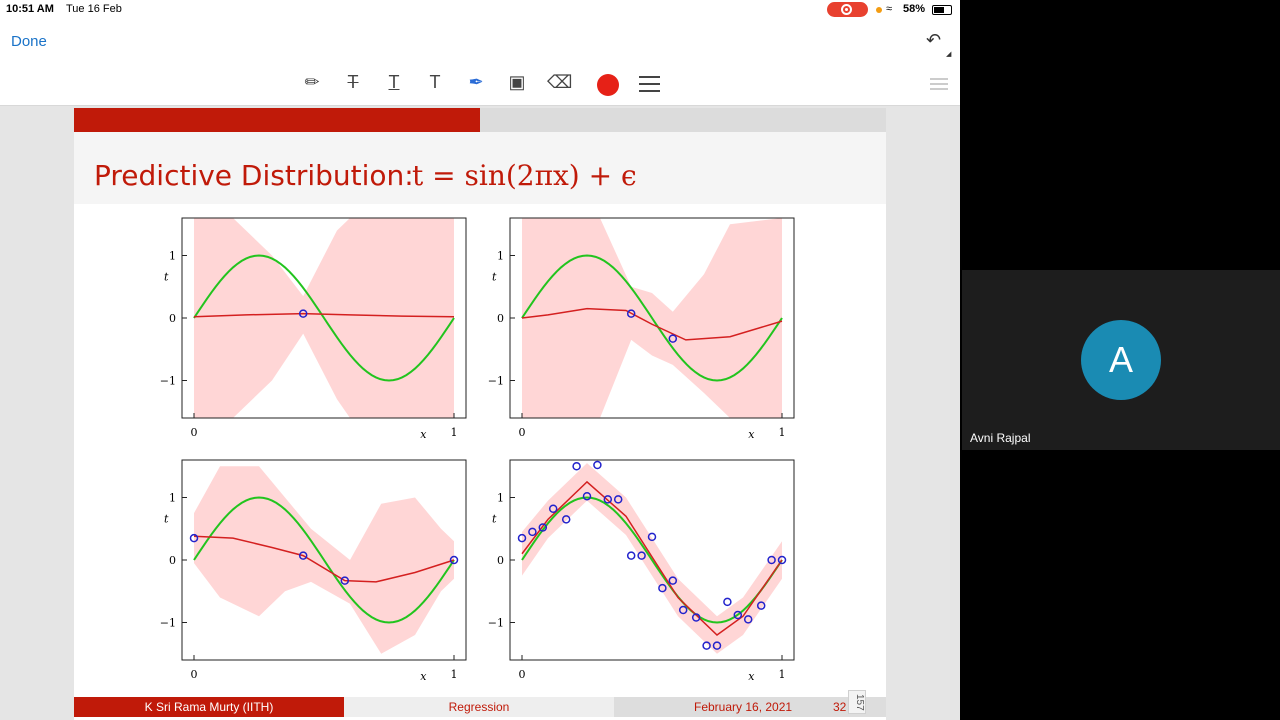 Image resolution: width=1280 pixels, height=720 pixels. What do you see at coordinates (480, 63) in the screenshot?
I see `annotation-toolbar: Done ↶ ◢ ✏ T T T ✒ ▣ ⌫` at bounding box center [480, 63].